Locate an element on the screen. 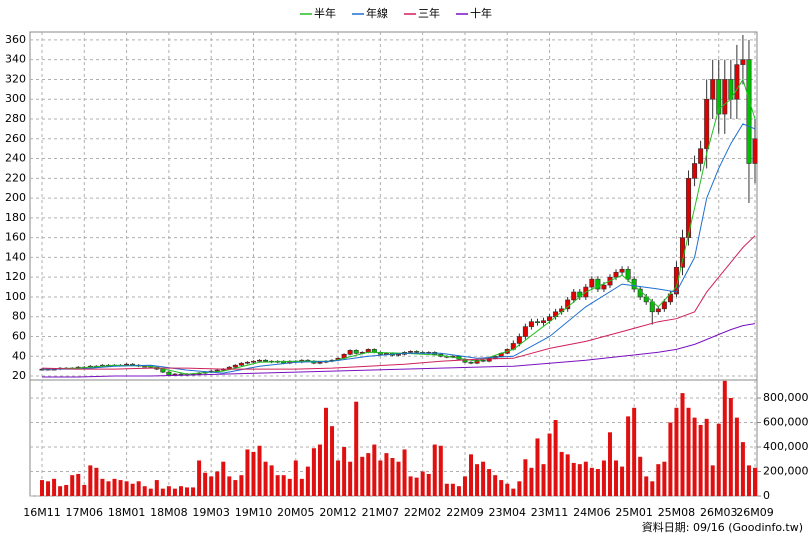 Image resolution: width=808 pixels, height=540 pixels. y-tick-label: 100 is located at coordinates (15, 296).